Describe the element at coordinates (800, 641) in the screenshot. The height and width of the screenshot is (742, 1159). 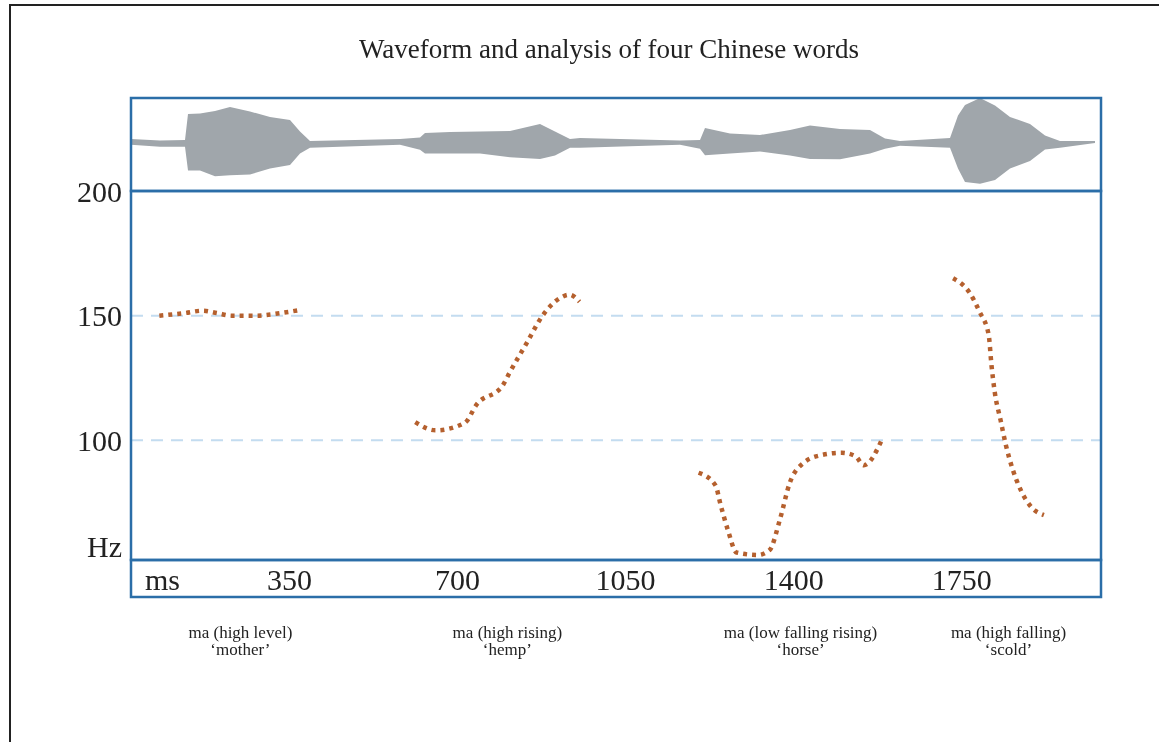
I see `text: ma (low falling rising) ‘horse’` at that location.